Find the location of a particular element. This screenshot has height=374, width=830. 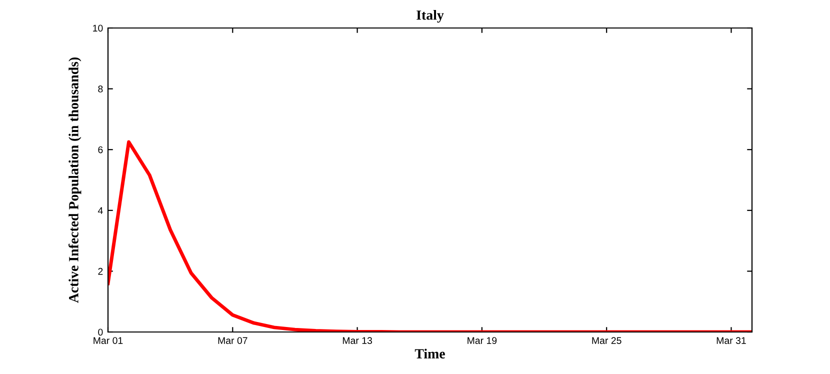

x-tick-label: Mar 13 is located at coordinates (357, 340).